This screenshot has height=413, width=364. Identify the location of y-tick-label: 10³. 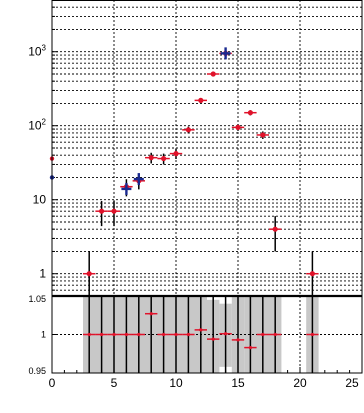
(37, 51).